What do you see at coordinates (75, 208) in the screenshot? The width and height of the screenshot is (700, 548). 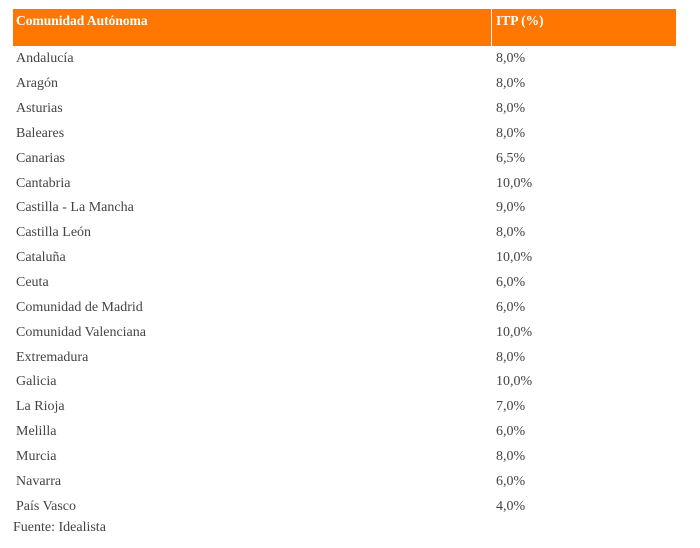 I see `cell-comunidad: Castilla - La Mancha` at bounding box center [75, 208].